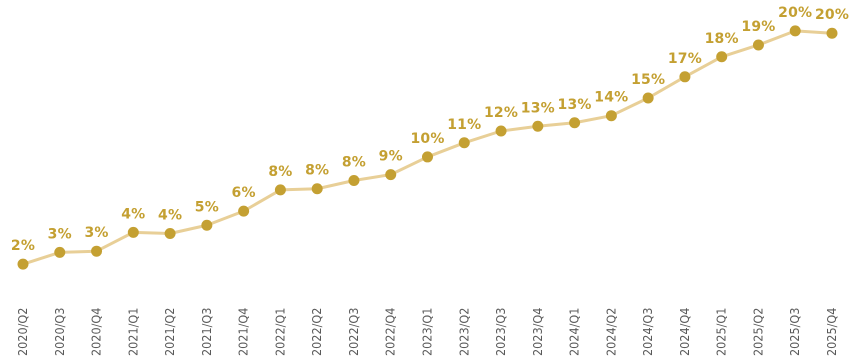 Image resolution: width=850 pixels, height=363 pixels. What do you see at coordinates (722, 39) in the screenshot?
I see `data-label: 18%` at bounding box center [722, 39].